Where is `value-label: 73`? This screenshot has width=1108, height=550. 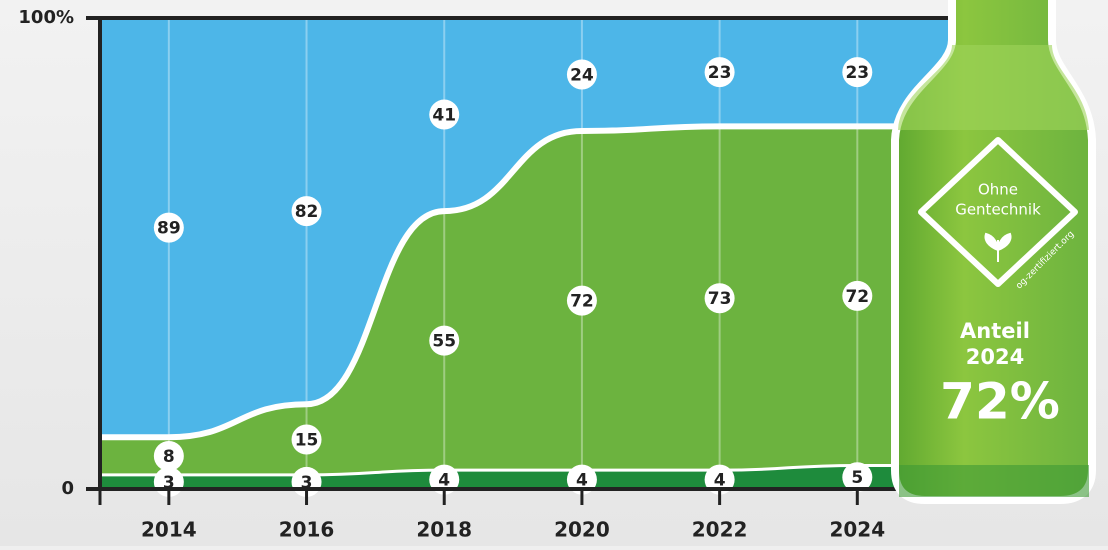
value-label: 73 is located at coordinates (720, 299).